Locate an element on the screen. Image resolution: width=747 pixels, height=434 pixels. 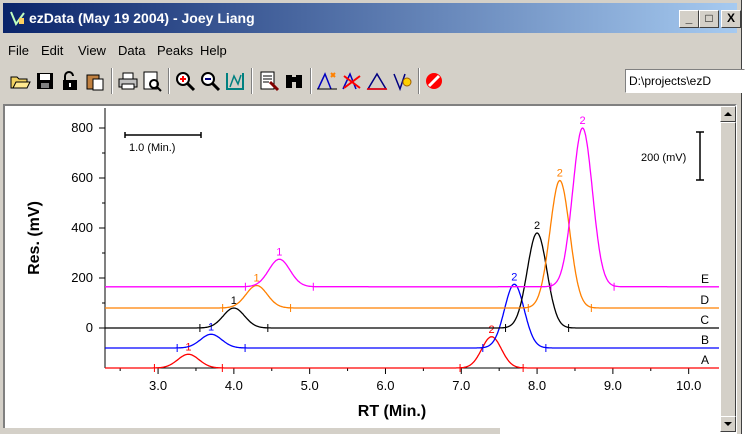
zoom-out-icon is located at coordinates (210, 81).